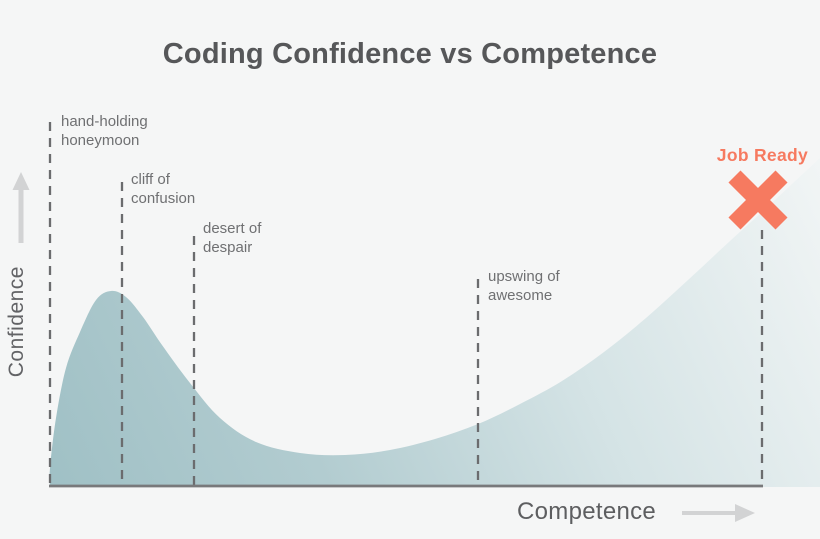 Image resolution: width=820 pixels, height=539 pixels. I want to click on y-axis-arrow-icon, so click(21, 207).